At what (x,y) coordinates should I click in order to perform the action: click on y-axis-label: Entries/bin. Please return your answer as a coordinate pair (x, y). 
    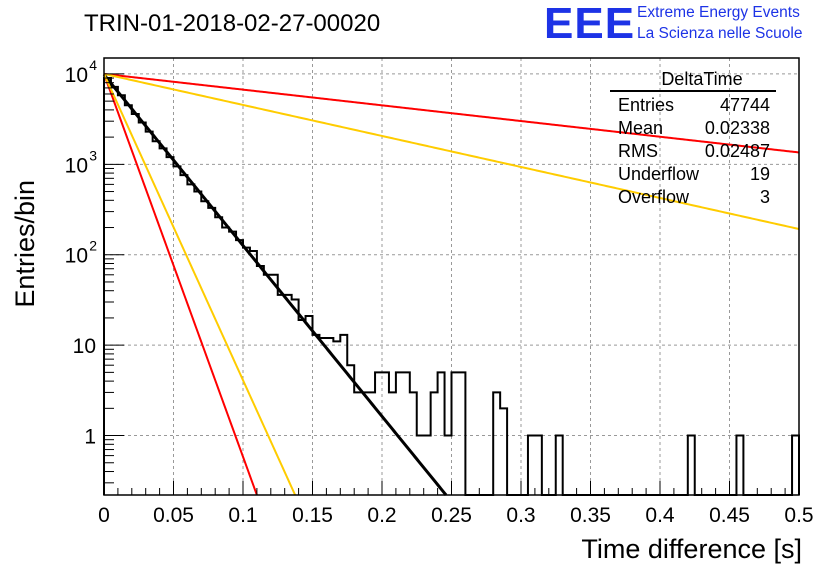
    Looking at the image, I should click on (25, 244).